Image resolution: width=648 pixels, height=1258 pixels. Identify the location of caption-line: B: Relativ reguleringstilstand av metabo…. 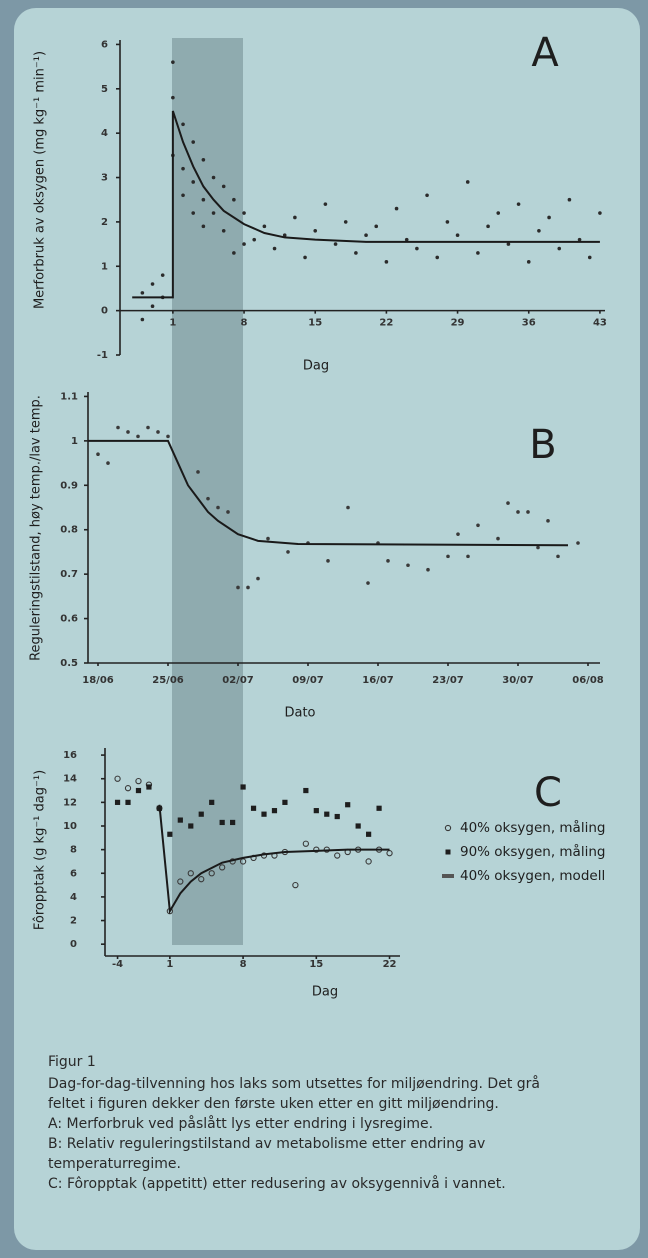
(266, 1144).